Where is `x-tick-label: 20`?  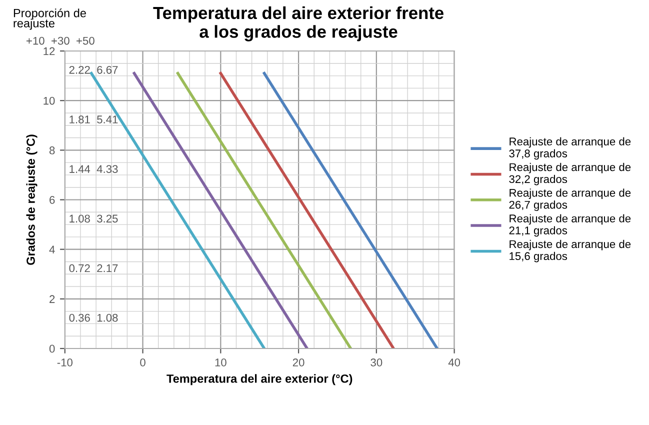
x-tick-label: 20 is located at coordinates (298, 362).